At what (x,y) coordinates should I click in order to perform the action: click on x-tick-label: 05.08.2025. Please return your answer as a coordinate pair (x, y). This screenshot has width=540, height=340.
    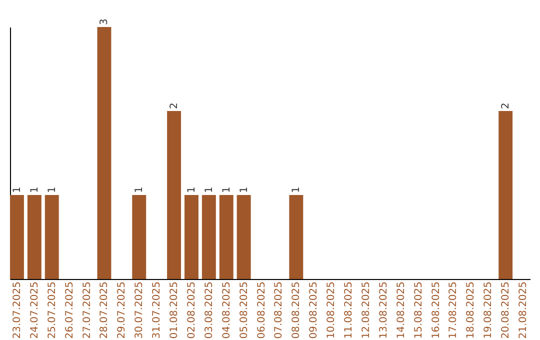
    Looking at the image, I should click on (244, 310).